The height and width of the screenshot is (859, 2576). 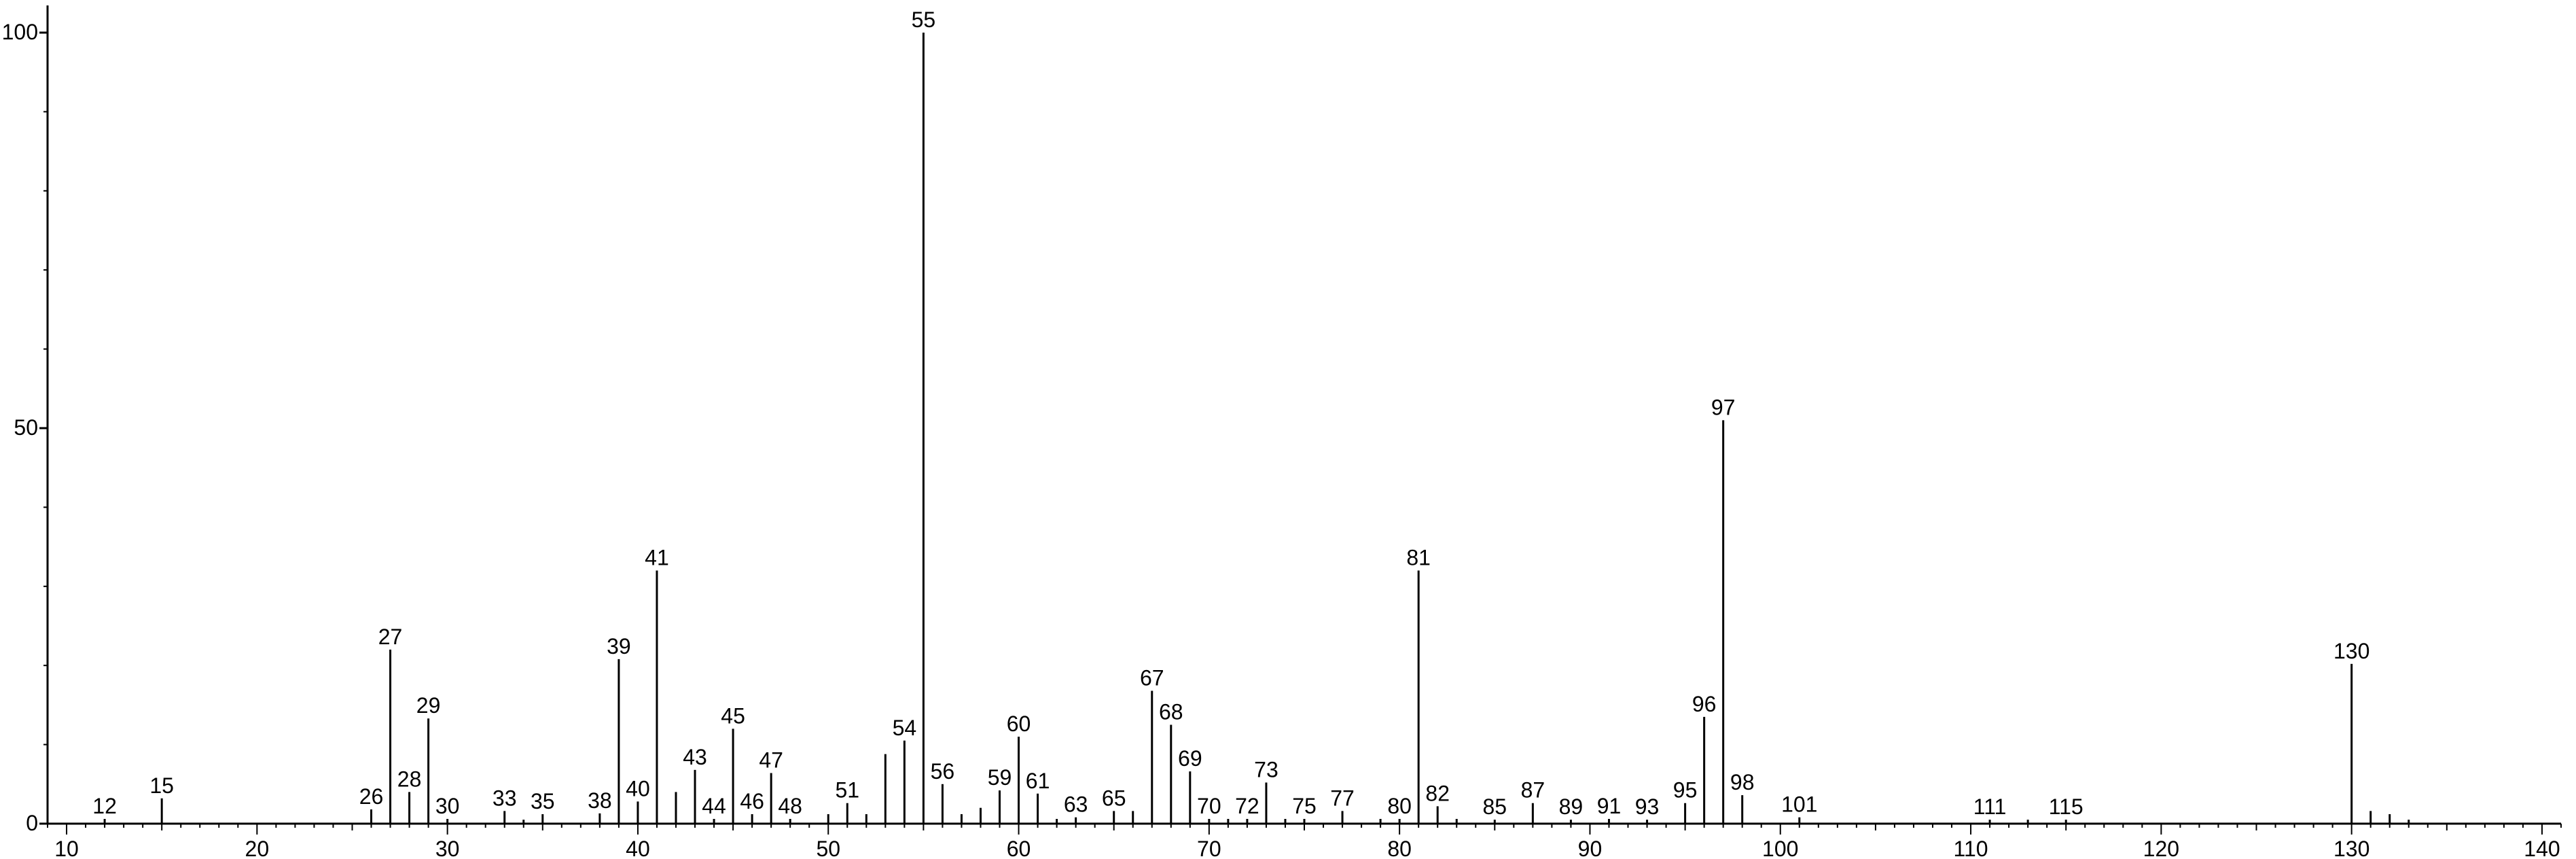 I want to click on peak-label-38: 38, so click(x=600, y=800).